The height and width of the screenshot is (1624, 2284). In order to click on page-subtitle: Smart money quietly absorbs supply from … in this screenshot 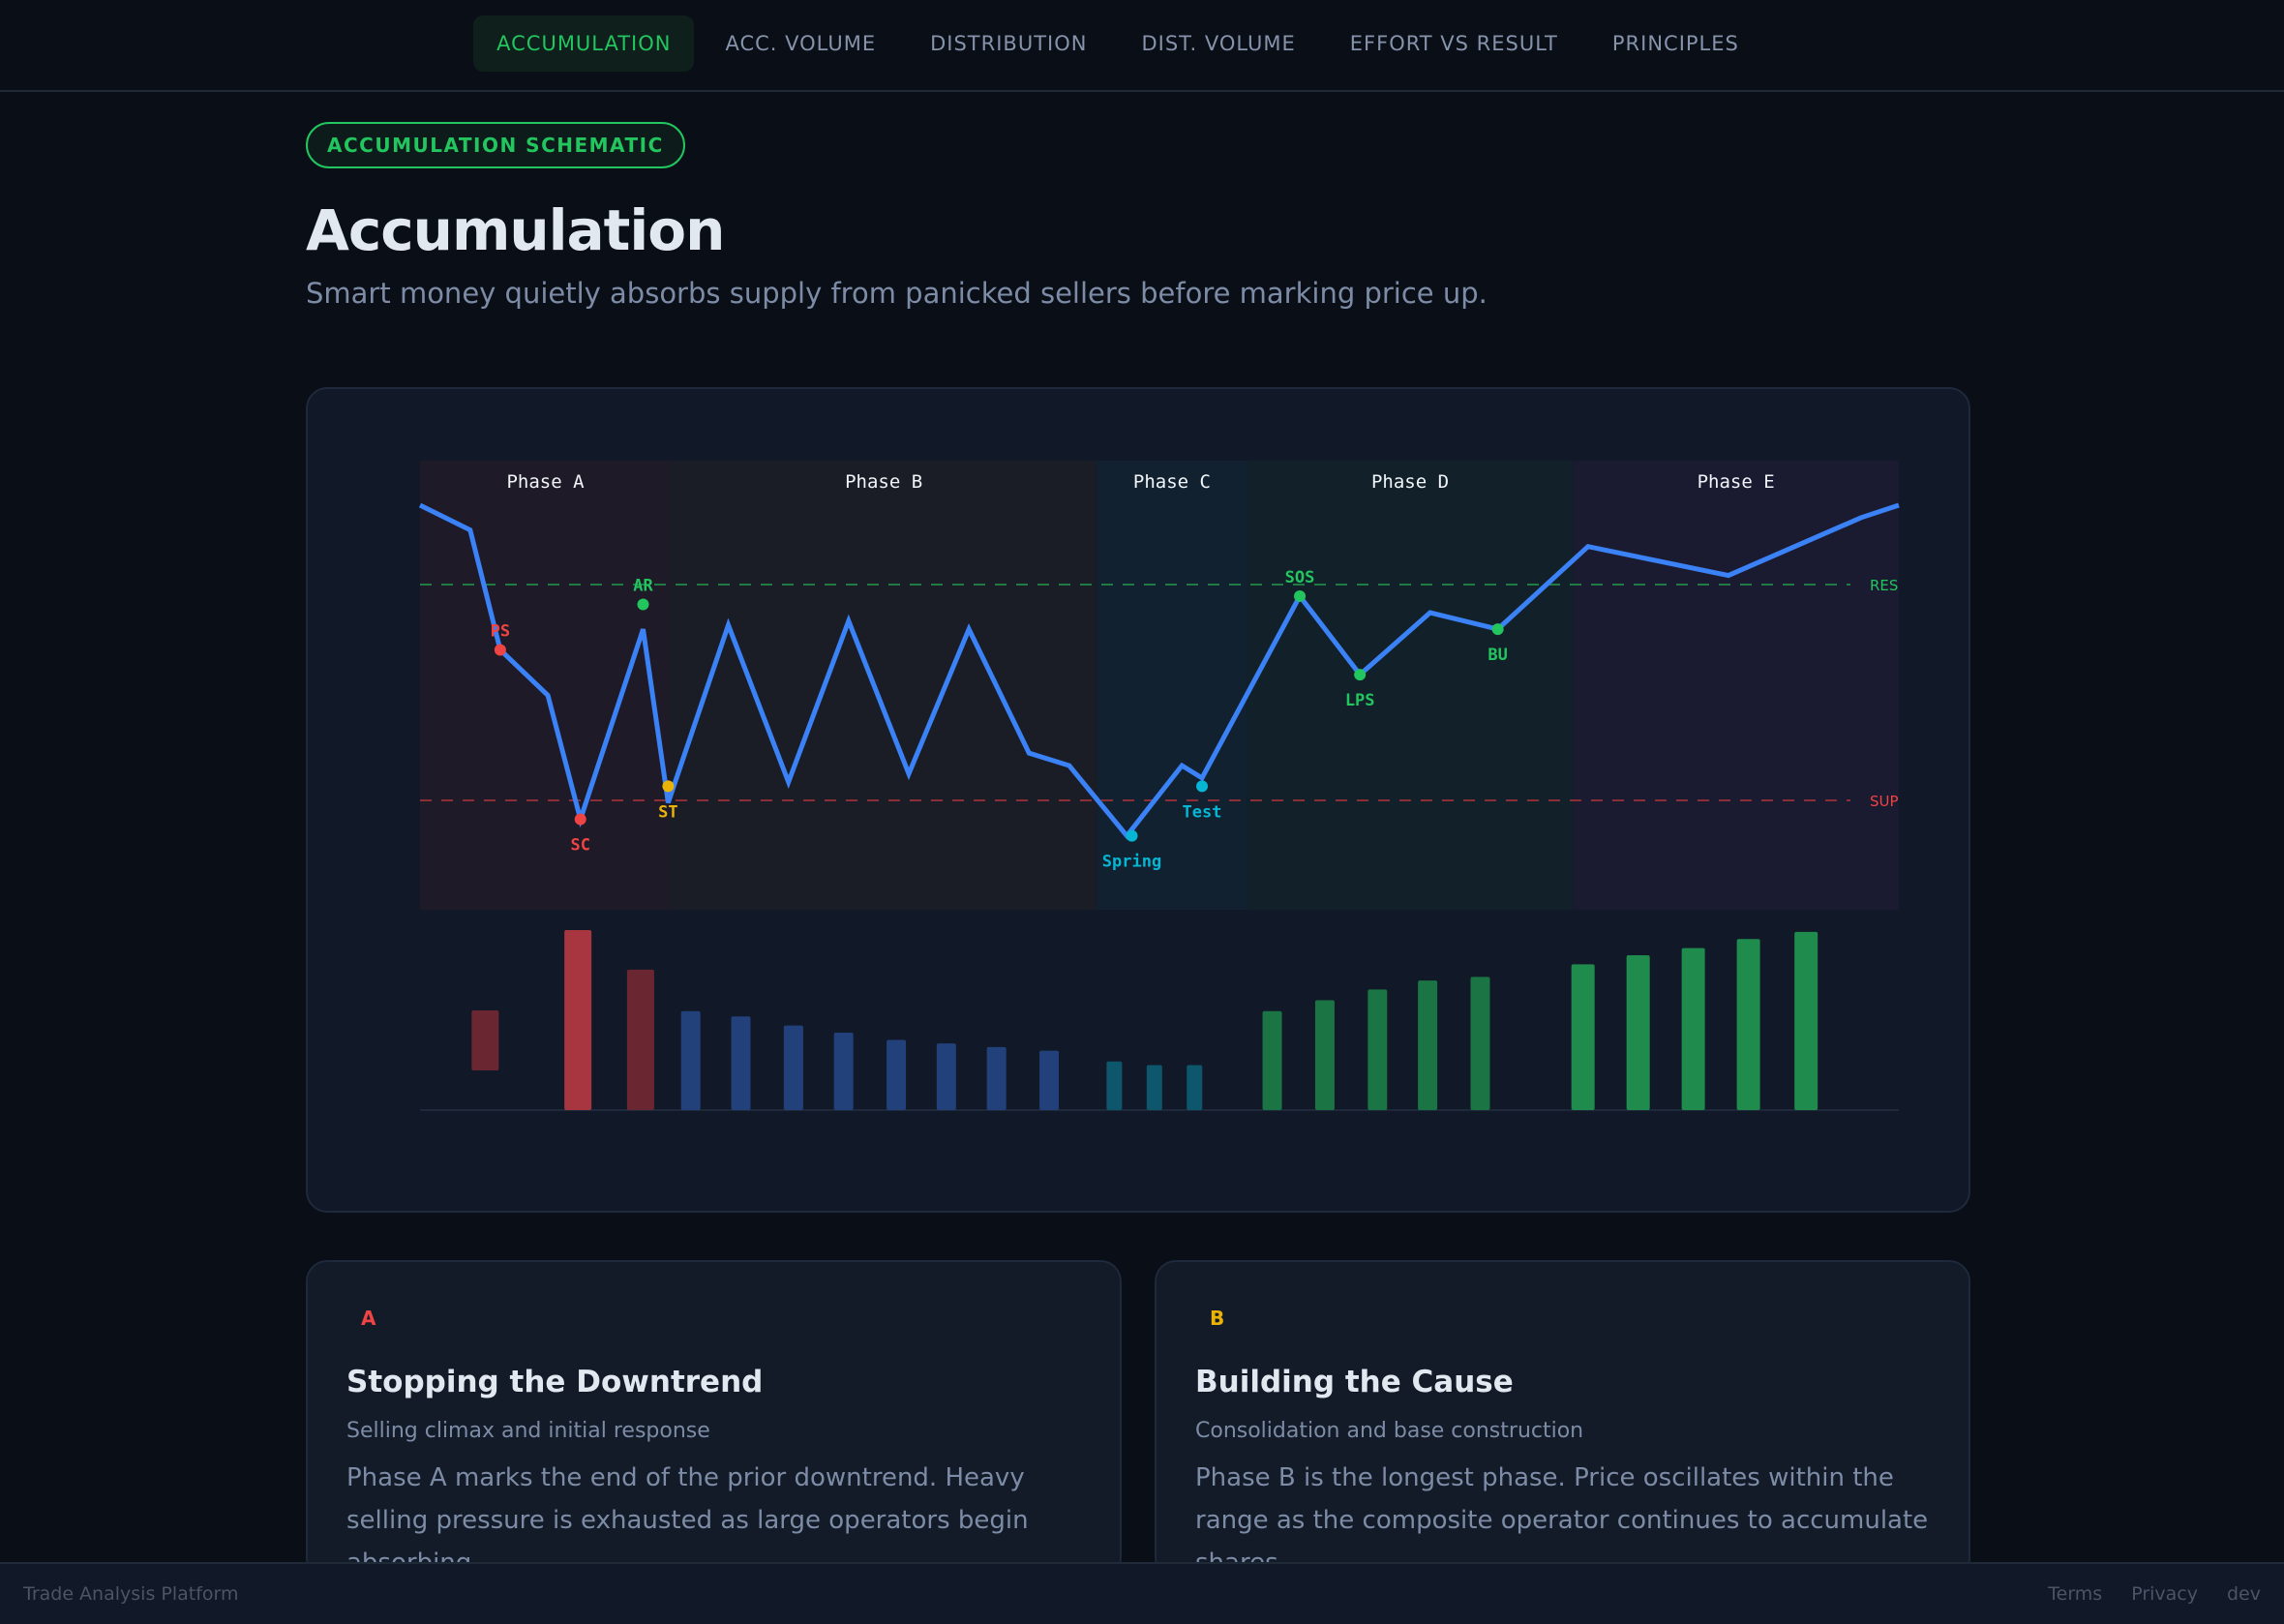, I will do `click(897, 294)`.